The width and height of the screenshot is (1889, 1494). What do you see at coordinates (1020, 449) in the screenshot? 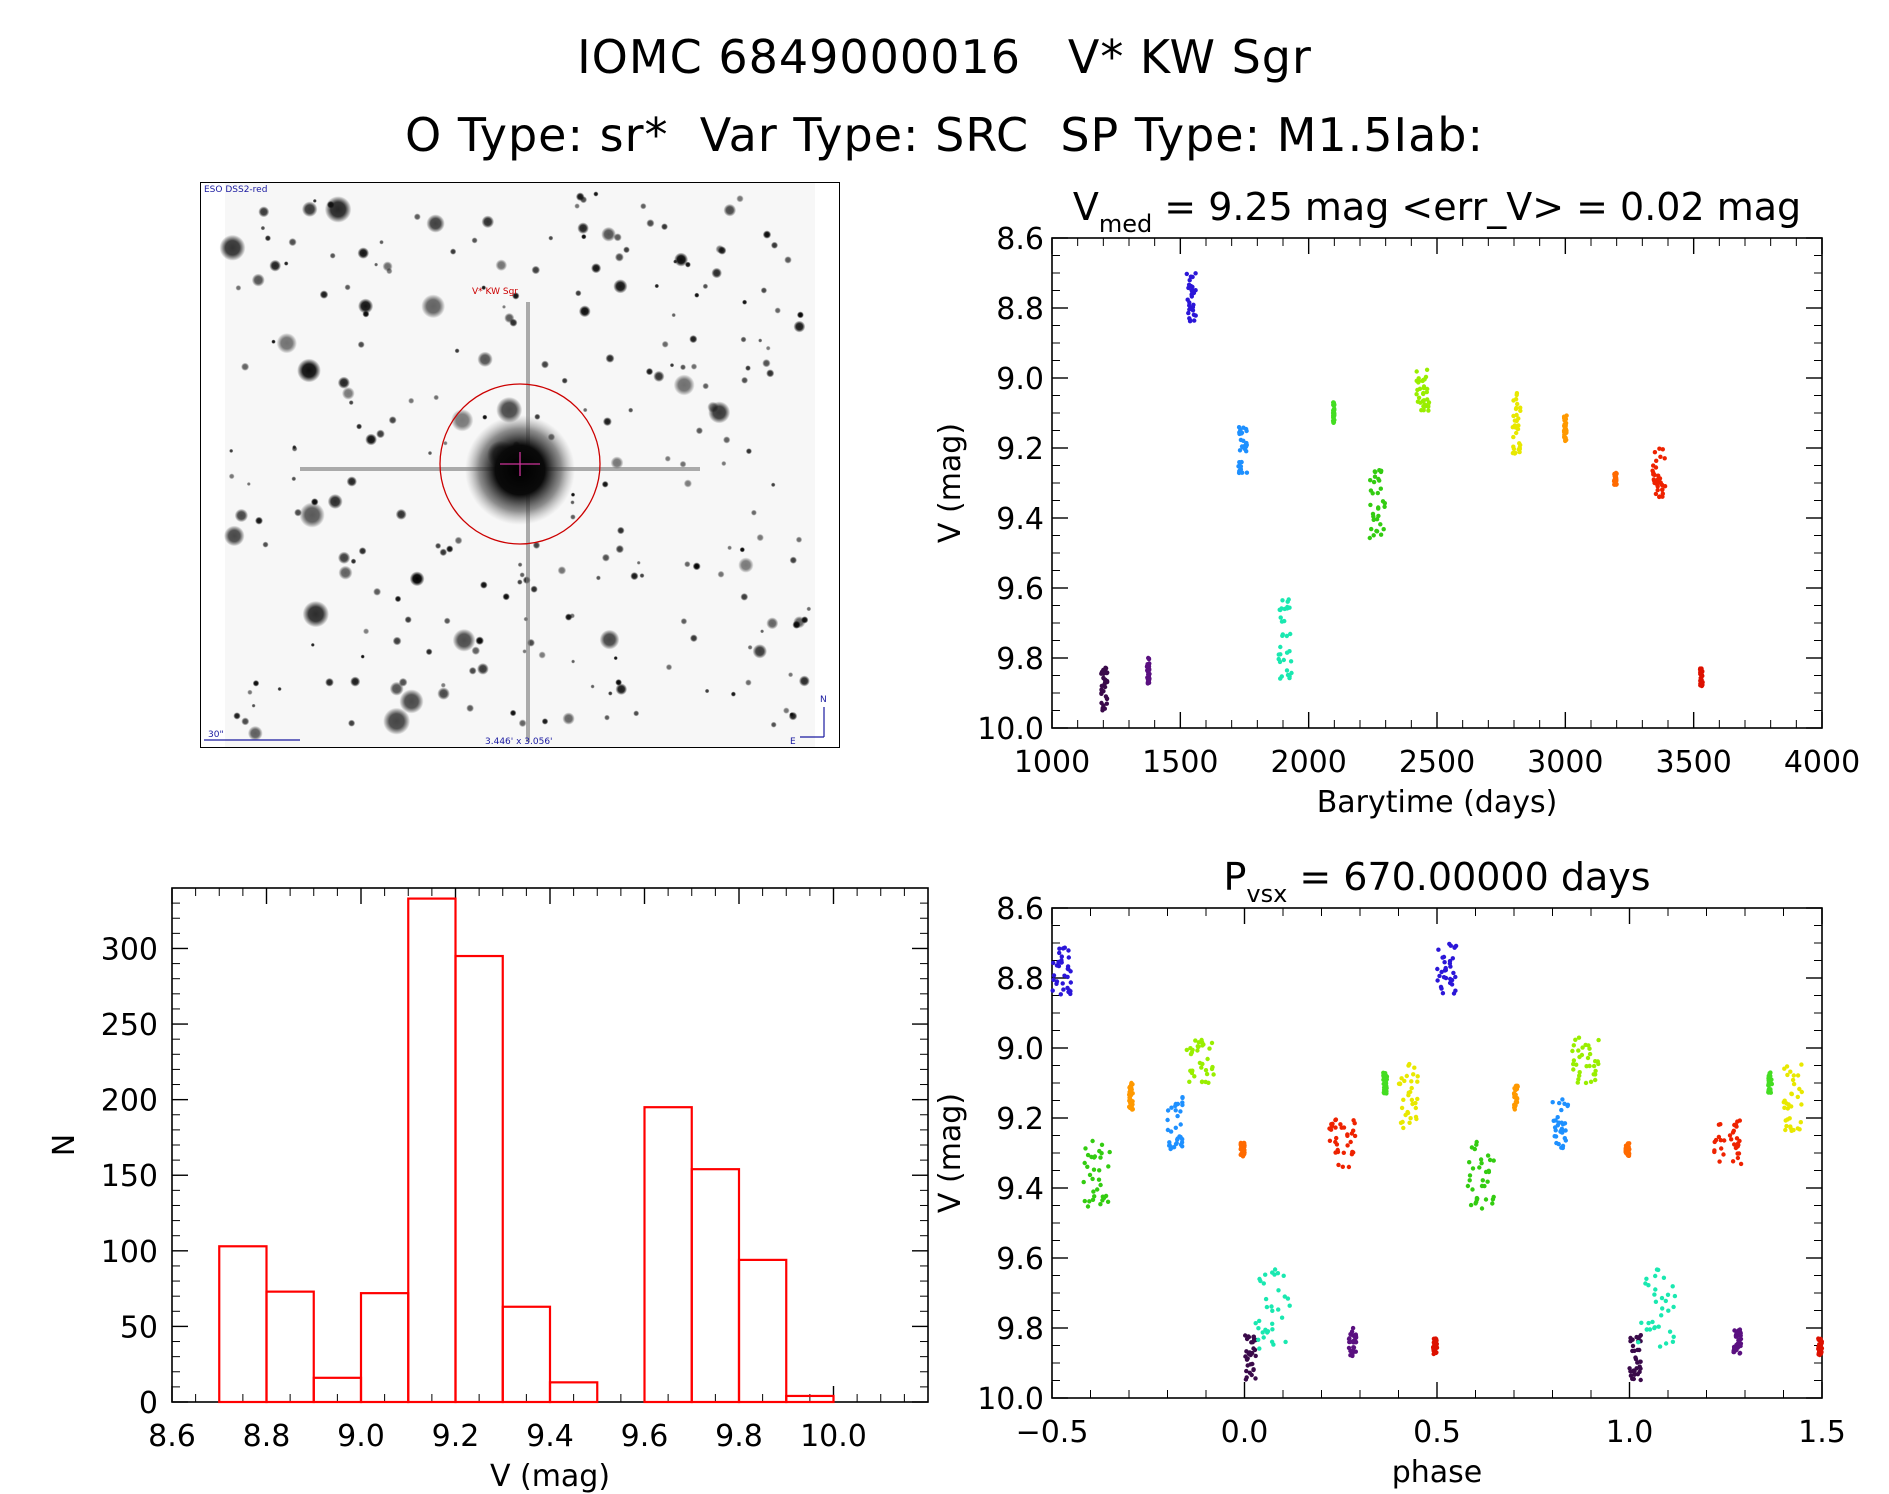
I see `lc-ytick-label: 9.2` at bounding box center [1020, 449].